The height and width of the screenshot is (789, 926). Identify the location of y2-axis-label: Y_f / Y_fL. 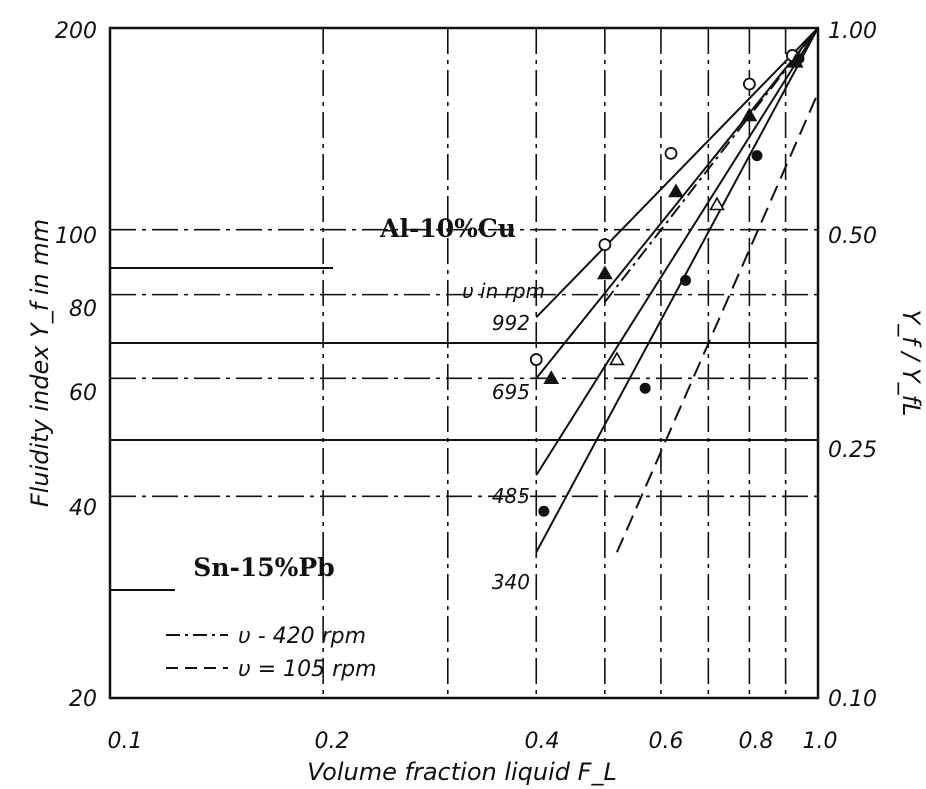
(911, 363).